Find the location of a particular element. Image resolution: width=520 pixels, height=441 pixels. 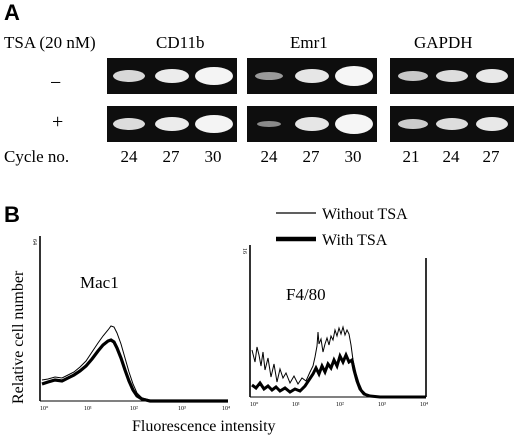

cycle-cd11b-1: 24 is located at coordinates (129, 156).